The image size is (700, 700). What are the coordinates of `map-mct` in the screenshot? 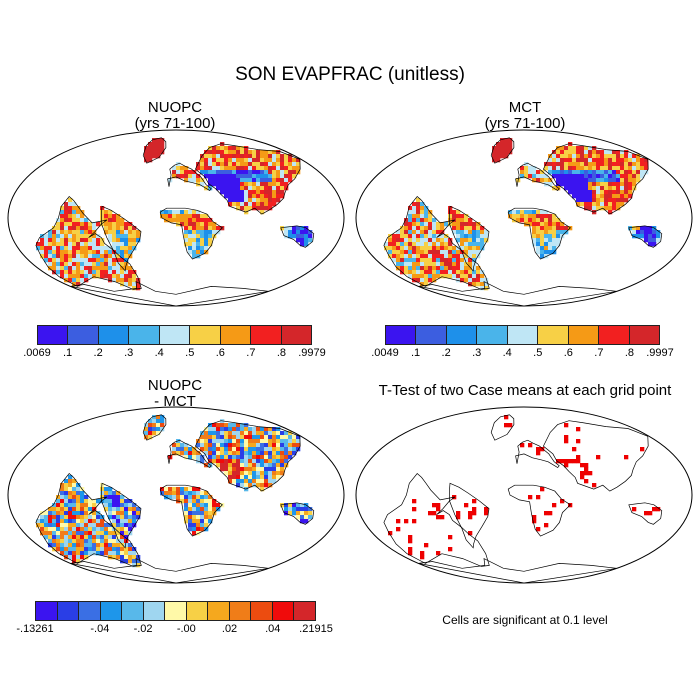 It's located at (524, 218).